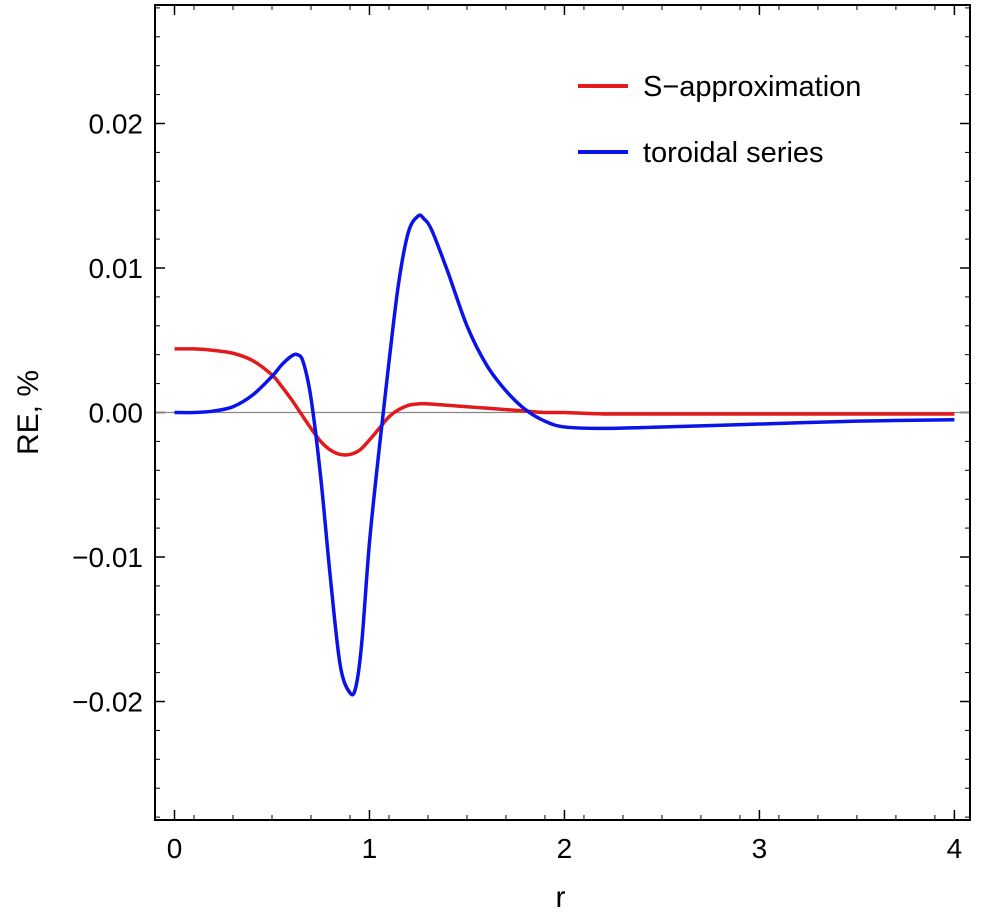 The width and height of the screenshot is (992, 920). I want to click on series-line-s-approximation, so click(564, 402).